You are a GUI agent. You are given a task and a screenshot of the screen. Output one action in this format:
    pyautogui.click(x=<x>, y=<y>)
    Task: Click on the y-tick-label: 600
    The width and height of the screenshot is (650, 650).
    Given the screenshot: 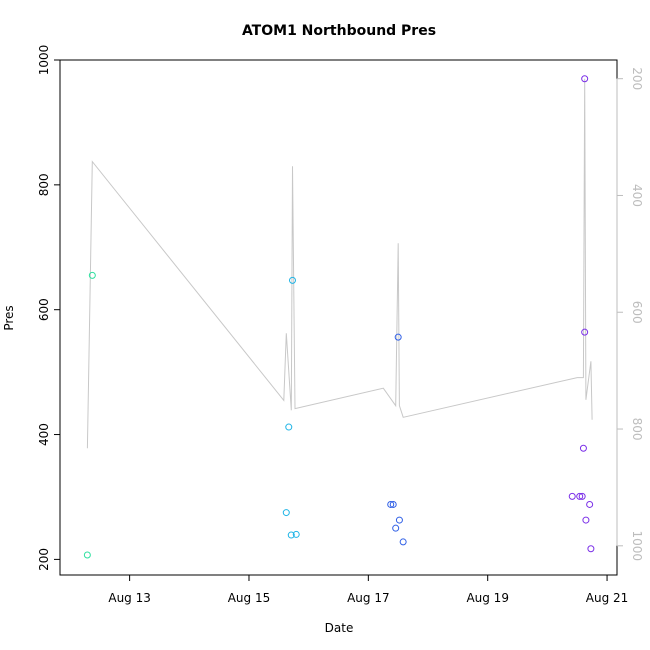 What is the action you would take?
    pyautogui.click(x=44, y=309)
    